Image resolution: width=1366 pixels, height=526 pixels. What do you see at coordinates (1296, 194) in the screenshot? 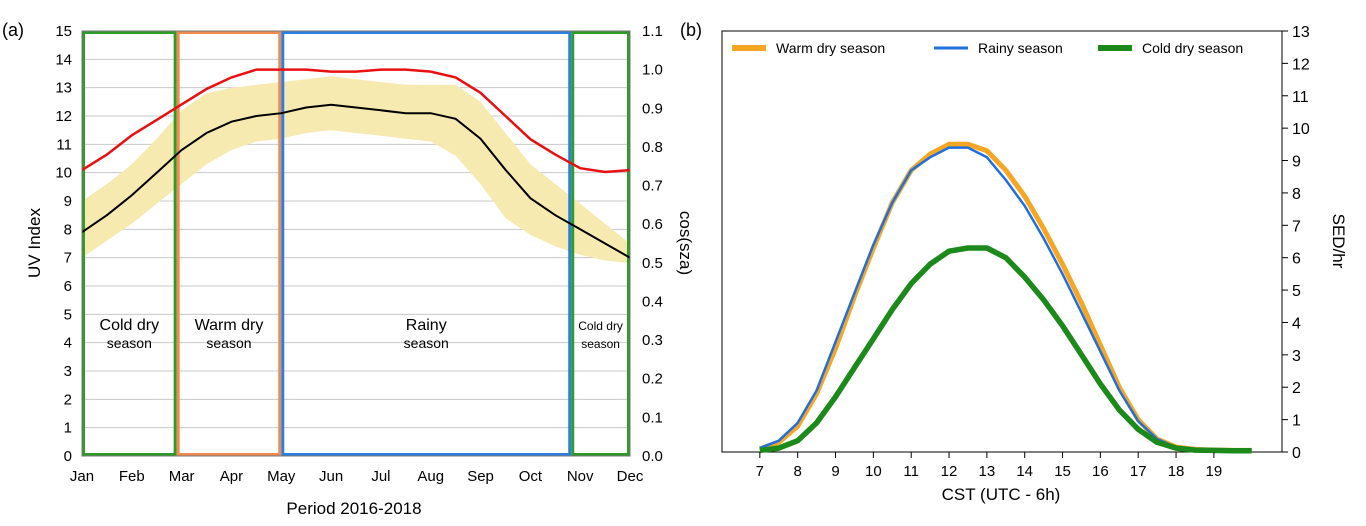
I see `b-y-tick: 8` at bounding box center [1296, 194].